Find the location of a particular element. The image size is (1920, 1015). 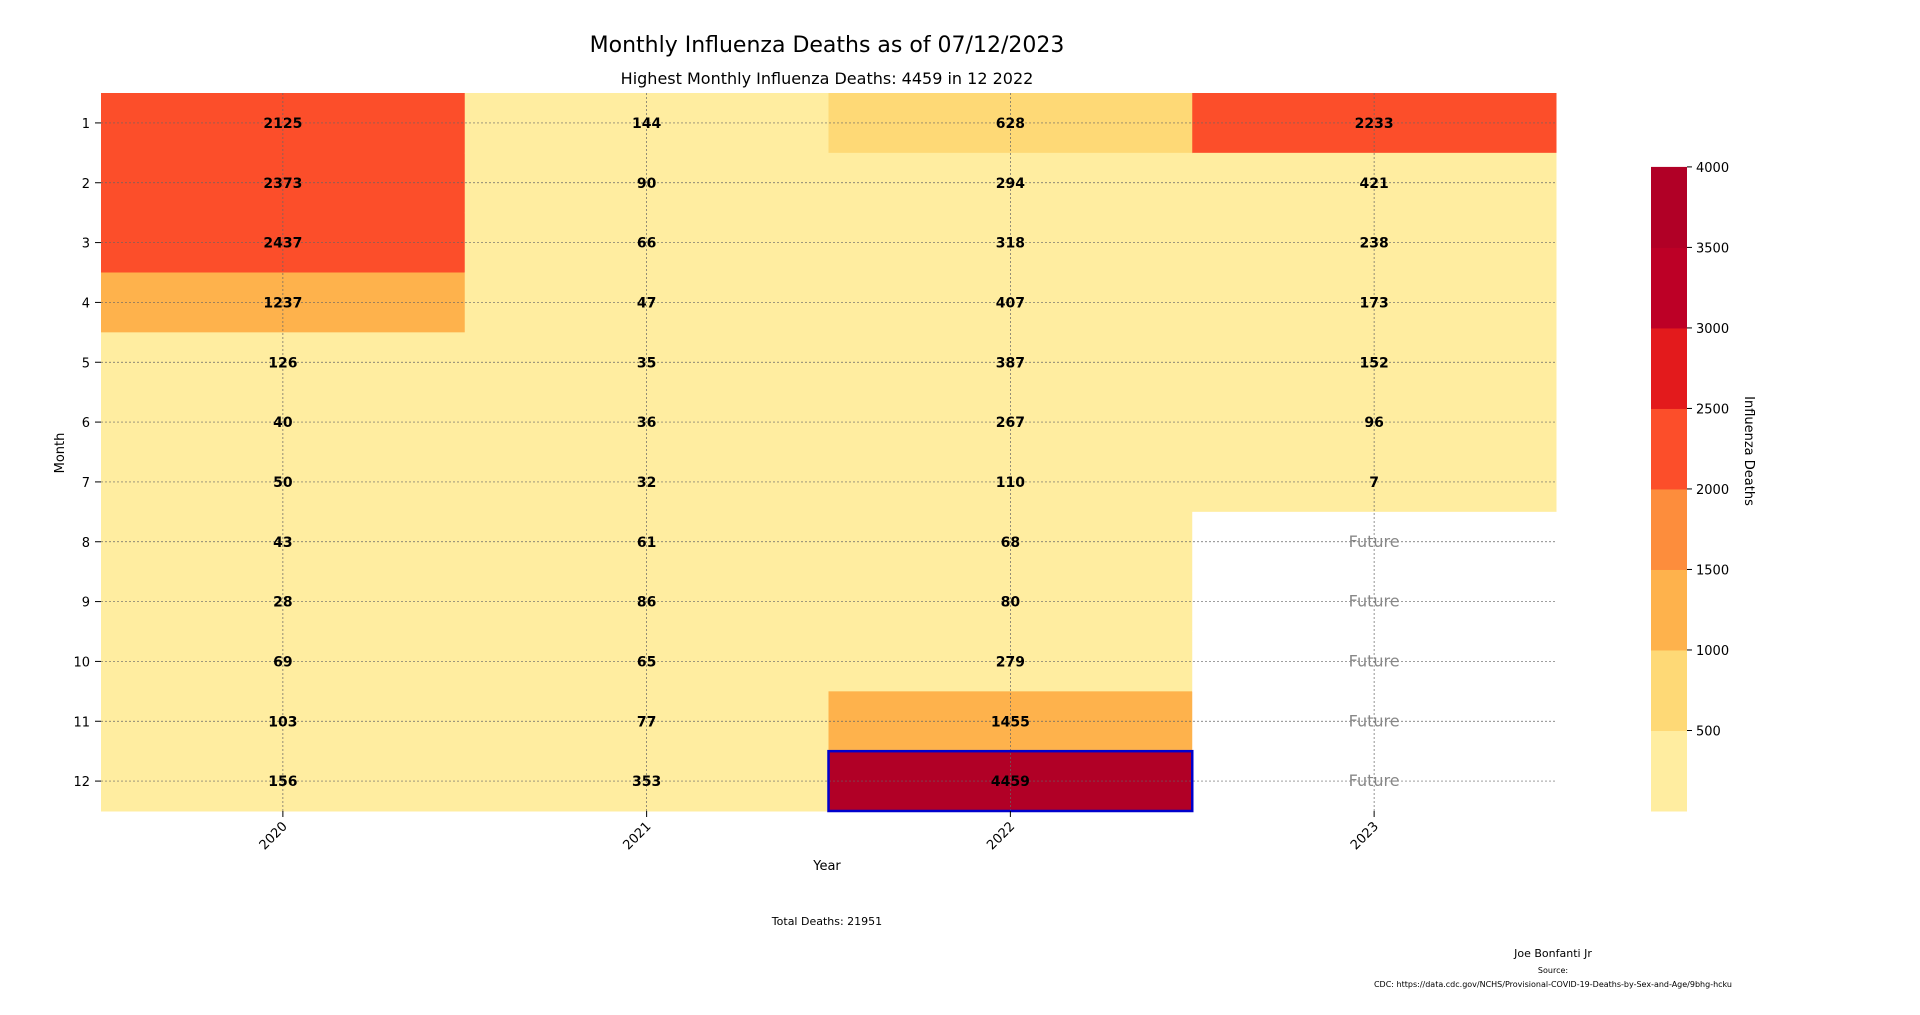

cell-value-label: 36 is located at coordinates (646, 423).